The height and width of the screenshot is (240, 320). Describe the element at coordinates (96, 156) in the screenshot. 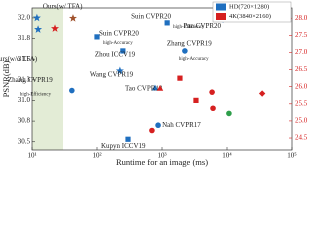

I see `x-tick-label: 10²` at that location.